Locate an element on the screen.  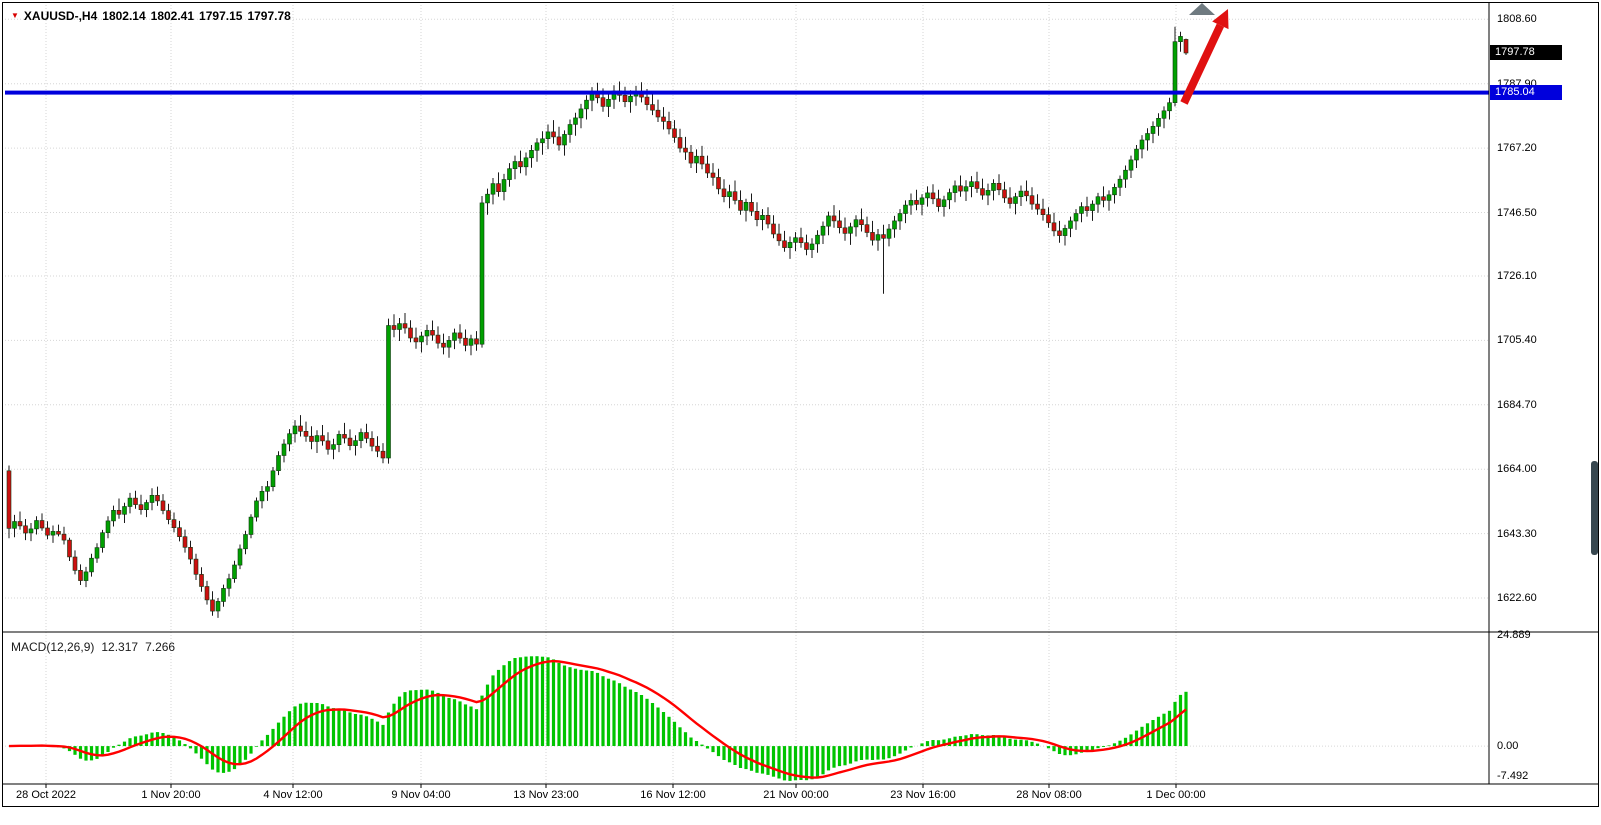
macd-value-main: 12.317 is located at coordinates (120, 647).